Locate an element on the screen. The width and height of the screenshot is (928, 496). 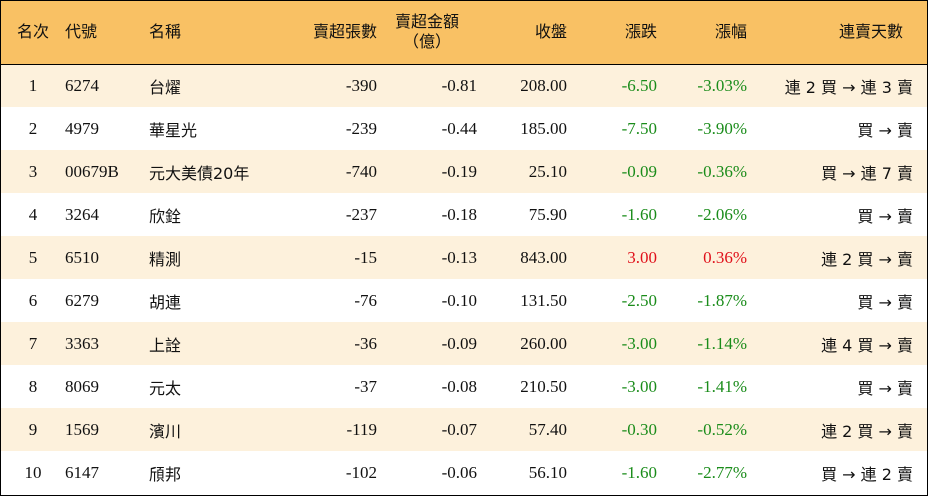
close-price-cell: 75.90 is located at coordinates (547, 214).